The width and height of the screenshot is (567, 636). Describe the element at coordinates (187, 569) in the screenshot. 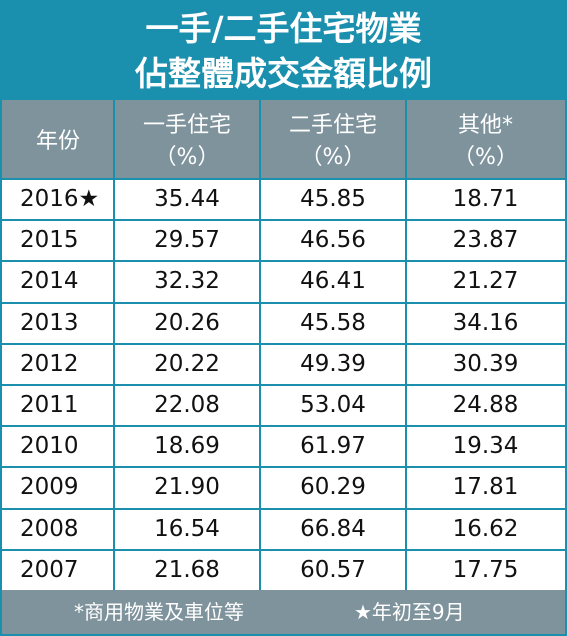

I see `table-cell: 21.68` at that location.